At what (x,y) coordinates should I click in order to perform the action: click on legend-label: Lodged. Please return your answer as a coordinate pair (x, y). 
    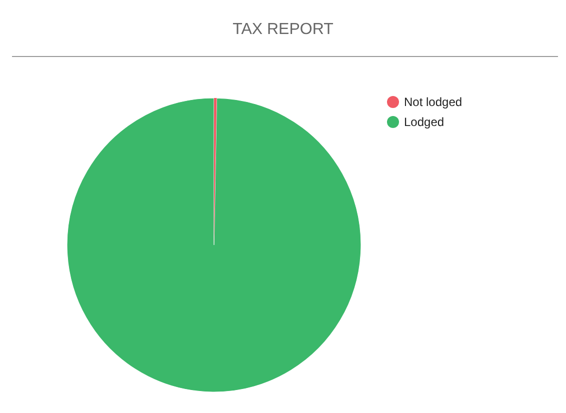
    Looking at the image, I should click on (424, 122).